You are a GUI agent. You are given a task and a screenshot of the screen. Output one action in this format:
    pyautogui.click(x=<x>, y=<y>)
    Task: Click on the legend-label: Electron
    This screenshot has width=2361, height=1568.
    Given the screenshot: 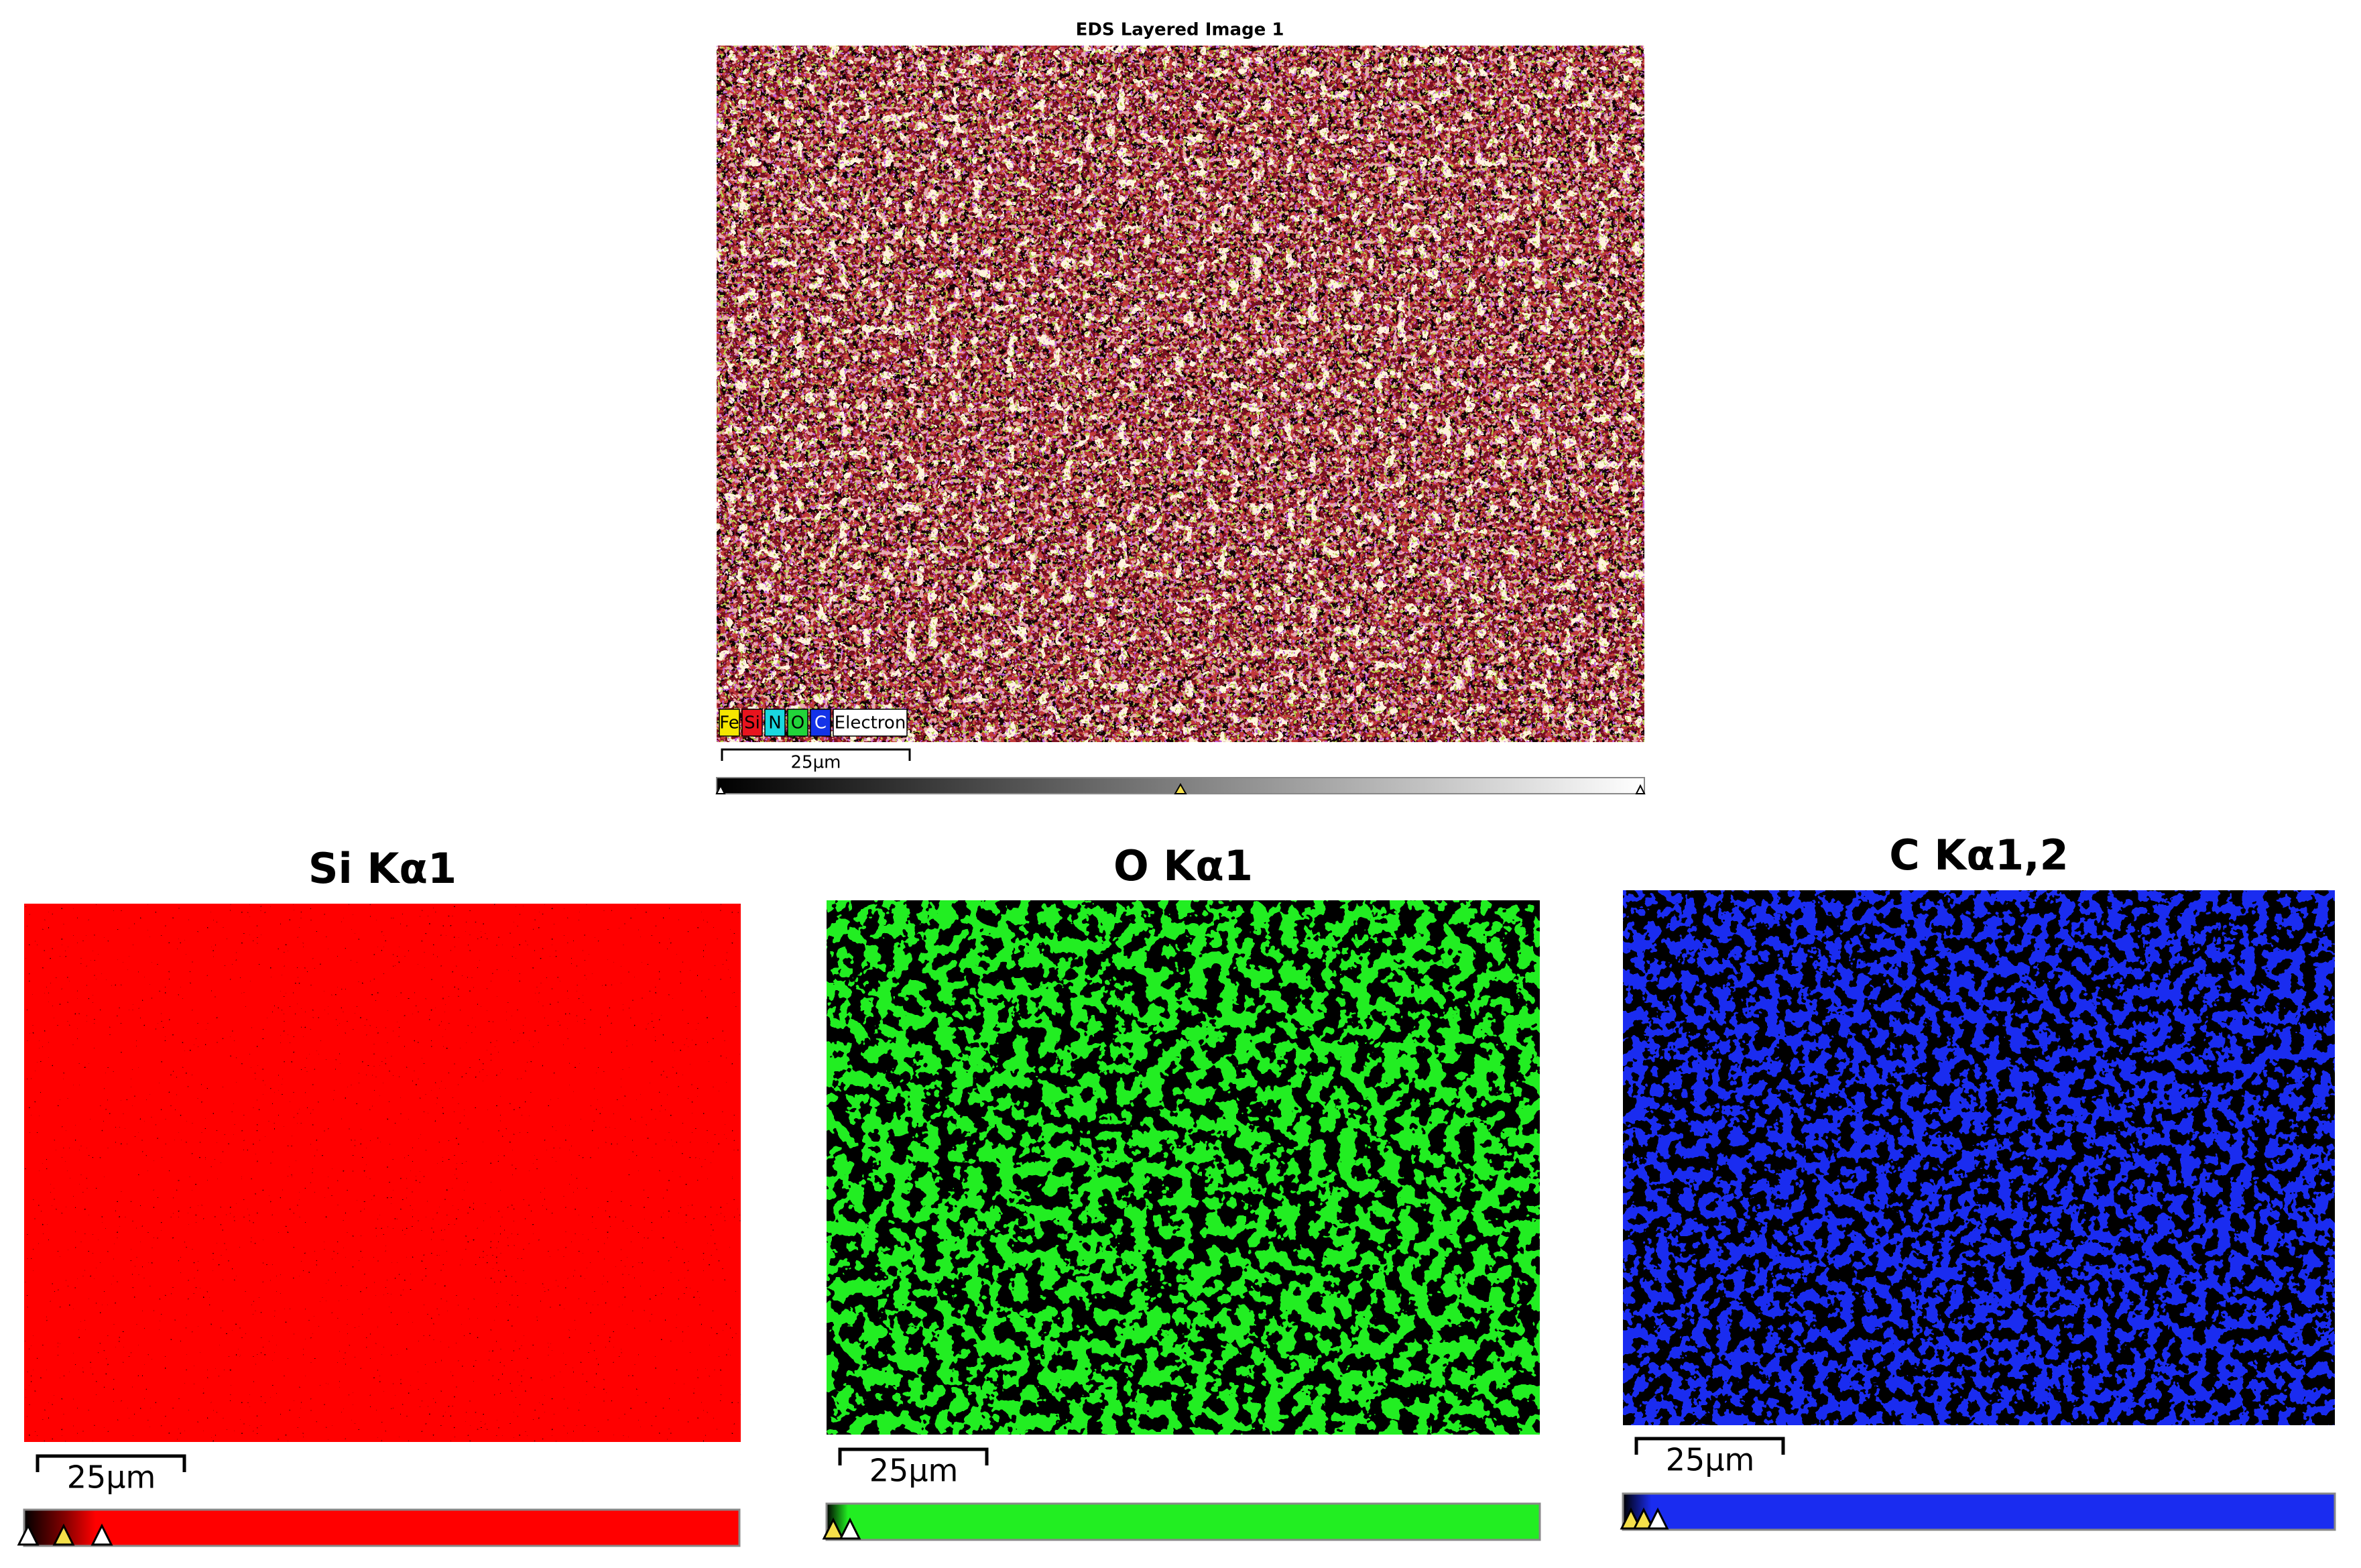 What is the action you would take?
    pyautogui.click(x=871, y=723)
    